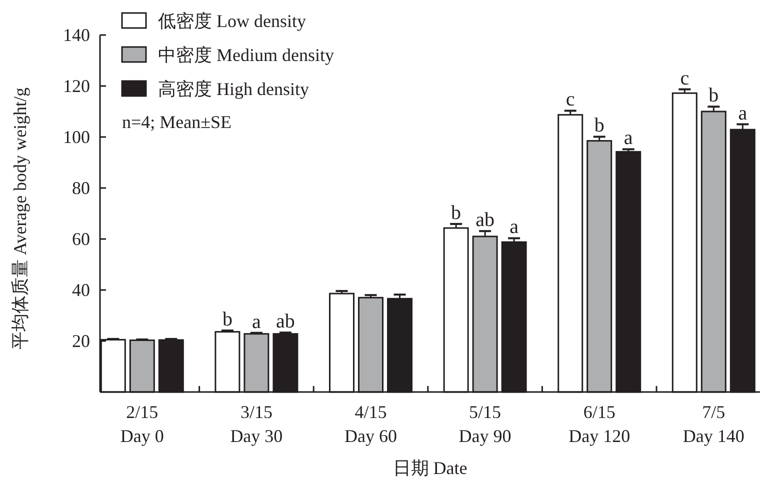 The width and height of the screenshot is (763, 484). Describe the element at coordinates (370, 424) in the screenshot. I see `x-tick-label: 4/15 Day 60` at that location.